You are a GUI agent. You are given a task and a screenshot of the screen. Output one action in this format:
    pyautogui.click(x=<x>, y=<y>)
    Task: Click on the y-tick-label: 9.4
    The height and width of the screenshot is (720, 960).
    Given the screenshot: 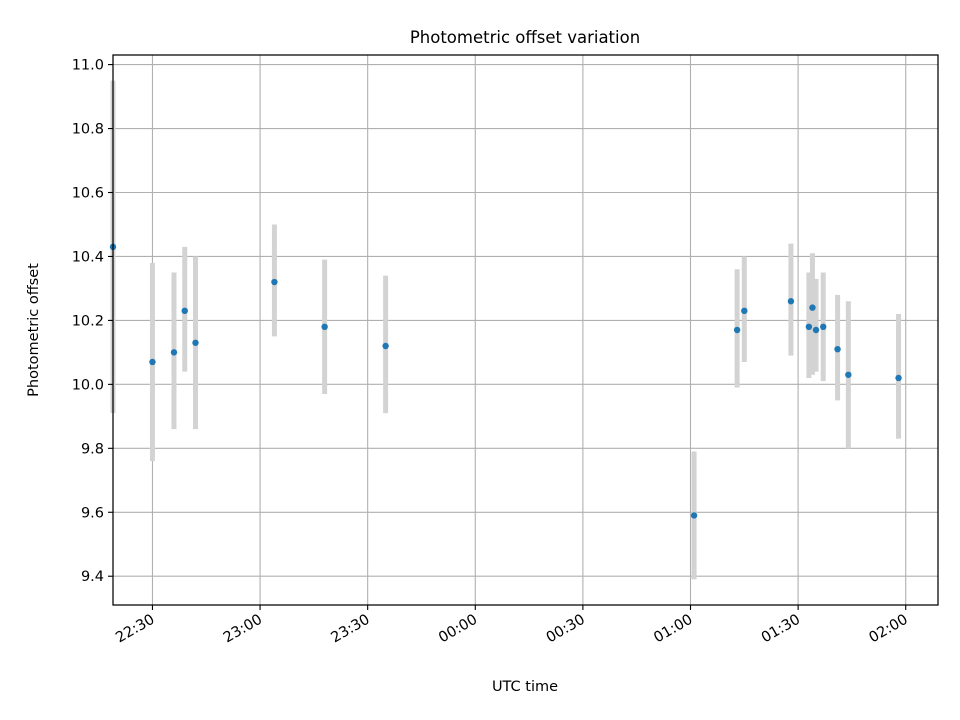 What is the action you would take?
    pyautogui.click(x=92, y=577)
    